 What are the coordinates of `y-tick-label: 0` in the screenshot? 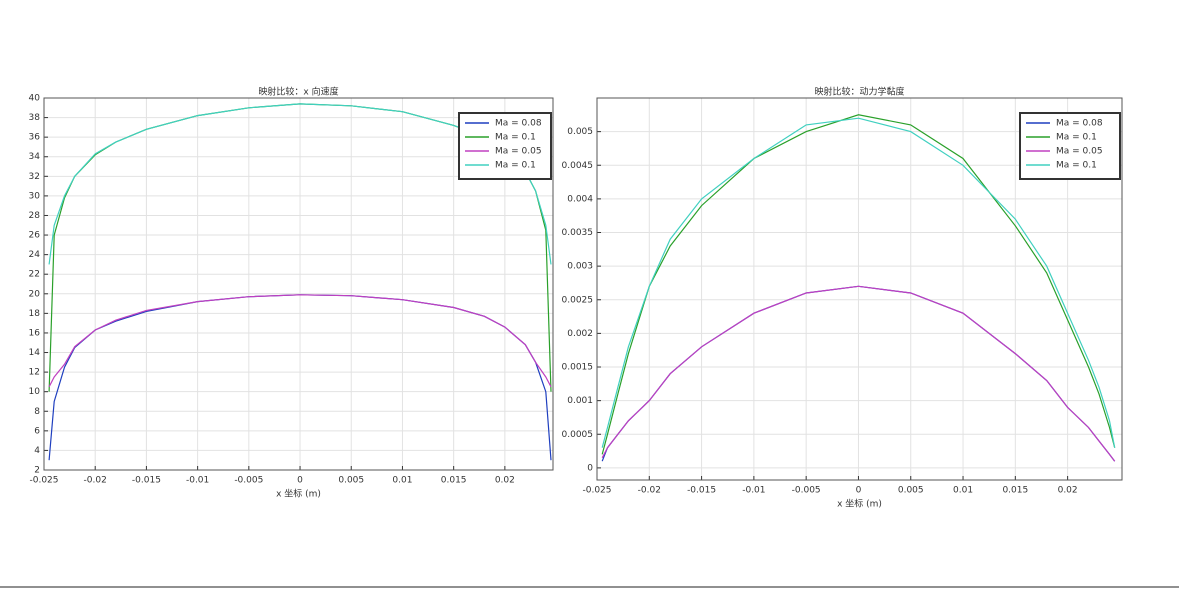 It's located at (590, 468).